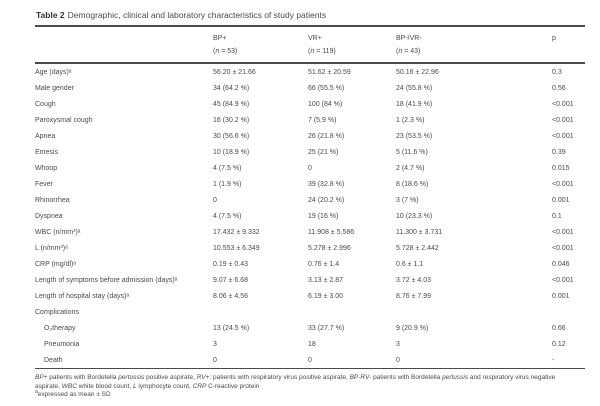 The height and width of the screenshot is (406, 600). I want to click on subheader-p-empty, so click(568, 54).